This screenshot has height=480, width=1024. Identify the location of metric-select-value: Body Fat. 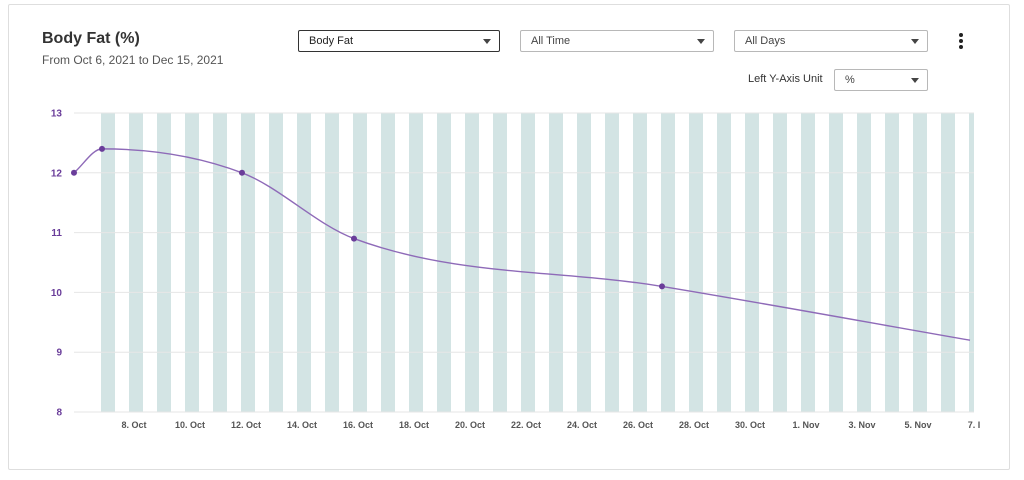
(331, 41).